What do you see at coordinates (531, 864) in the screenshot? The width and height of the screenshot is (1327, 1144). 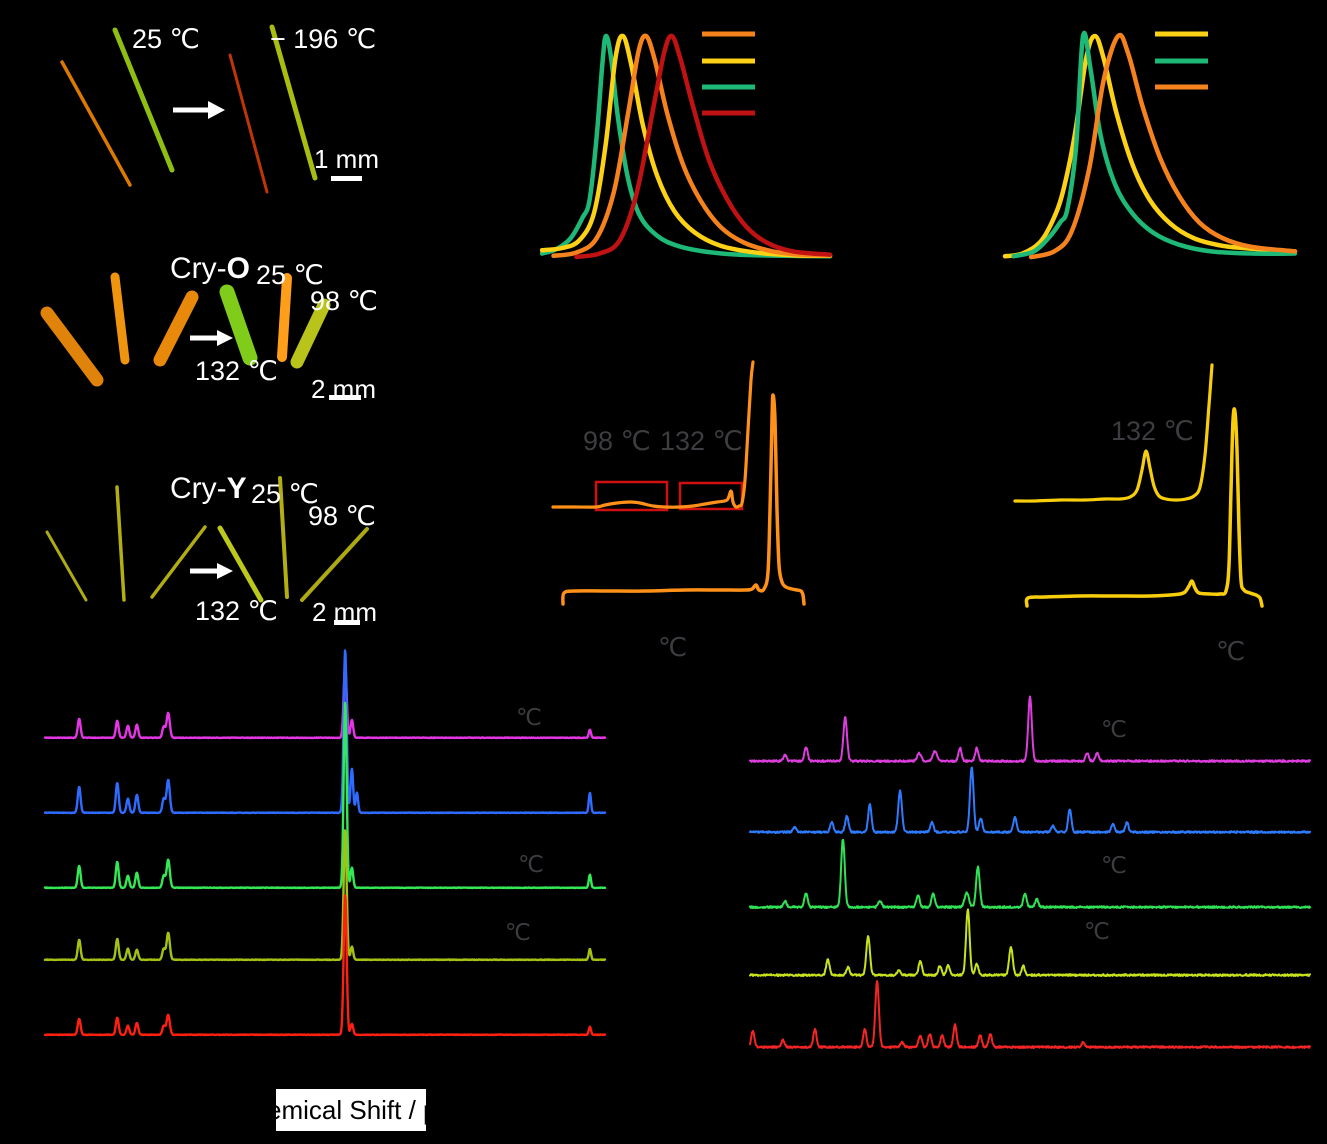 I see `nmr-temp-unit-2: ℃` at bounding box center [531, 864].